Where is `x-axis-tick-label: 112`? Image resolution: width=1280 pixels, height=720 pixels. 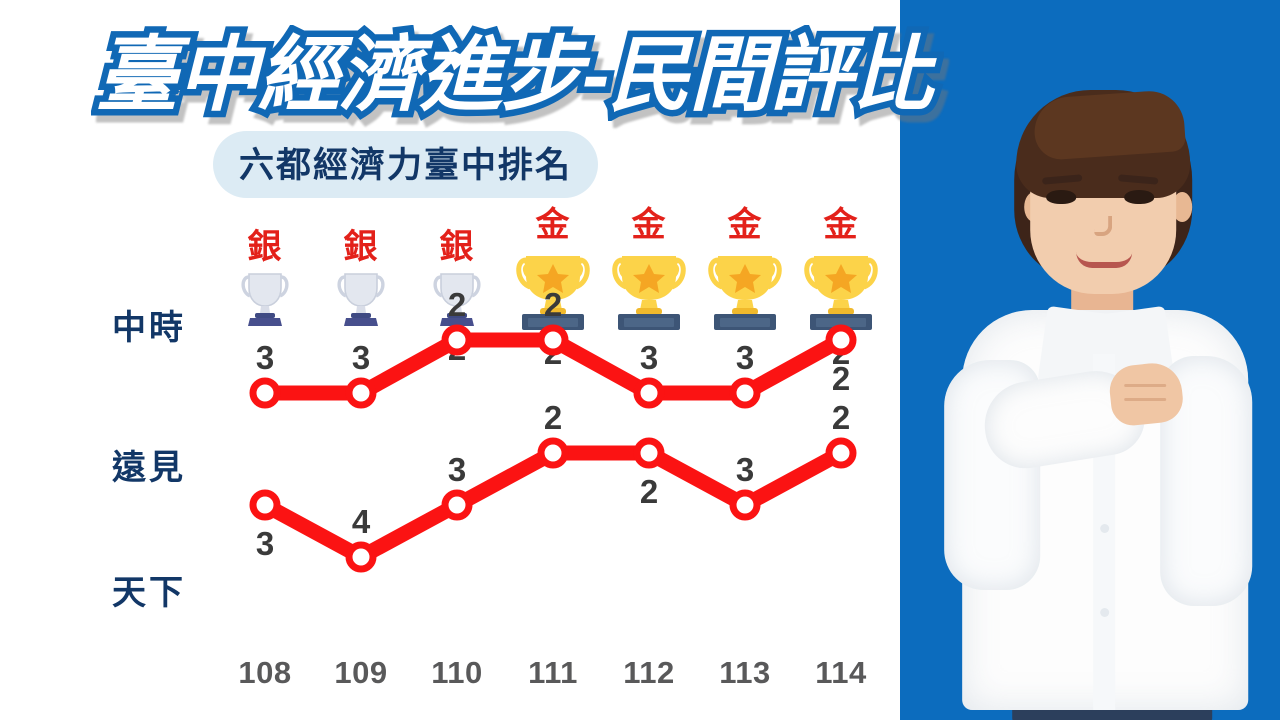 x-axis-tick-label: 112 is located at coordinates (649, 672).